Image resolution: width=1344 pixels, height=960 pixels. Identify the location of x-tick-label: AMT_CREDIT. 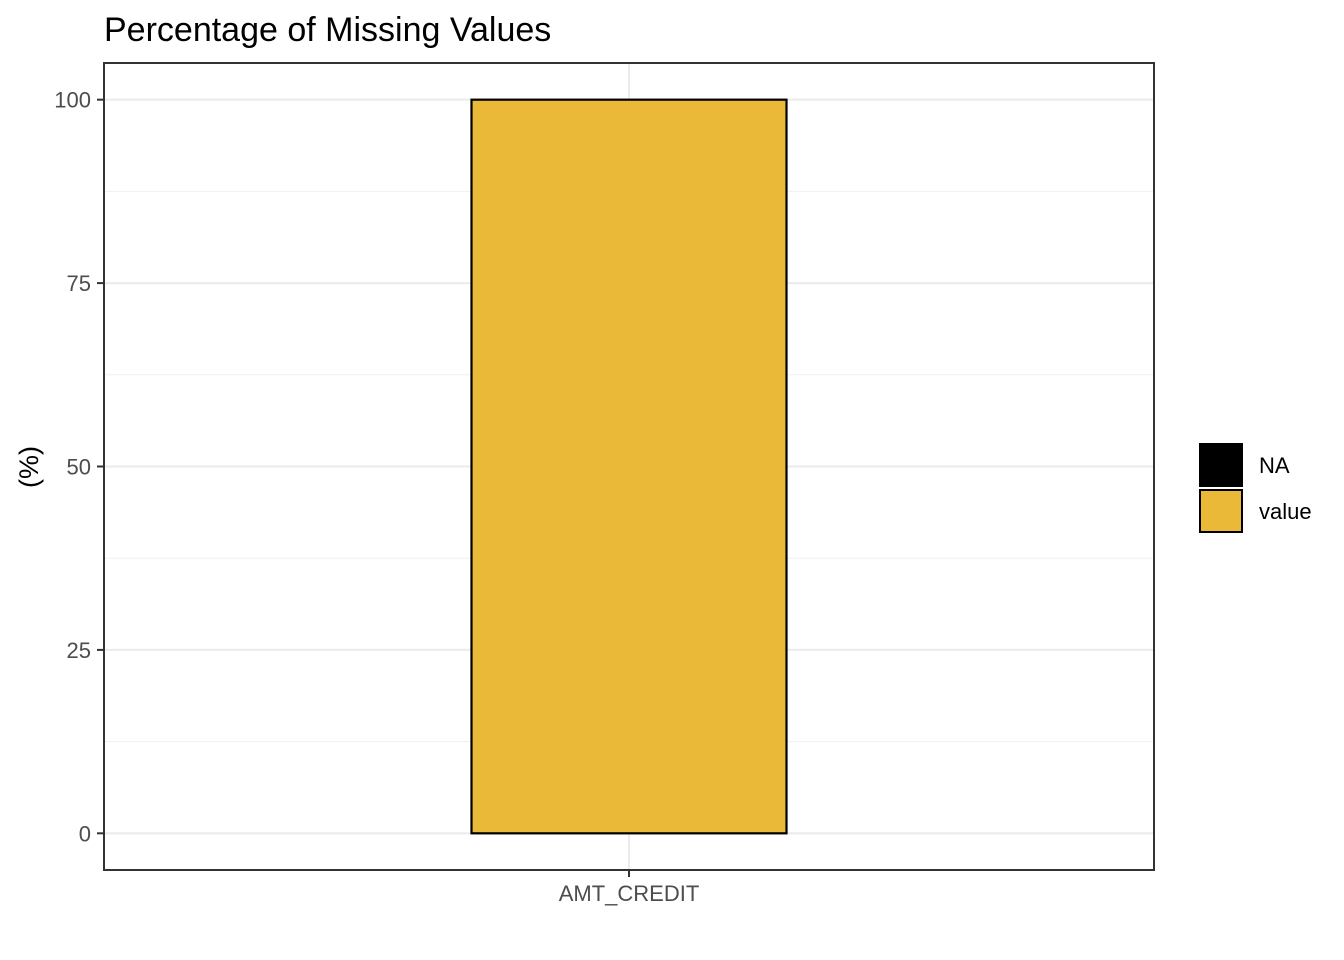
(629, 893).